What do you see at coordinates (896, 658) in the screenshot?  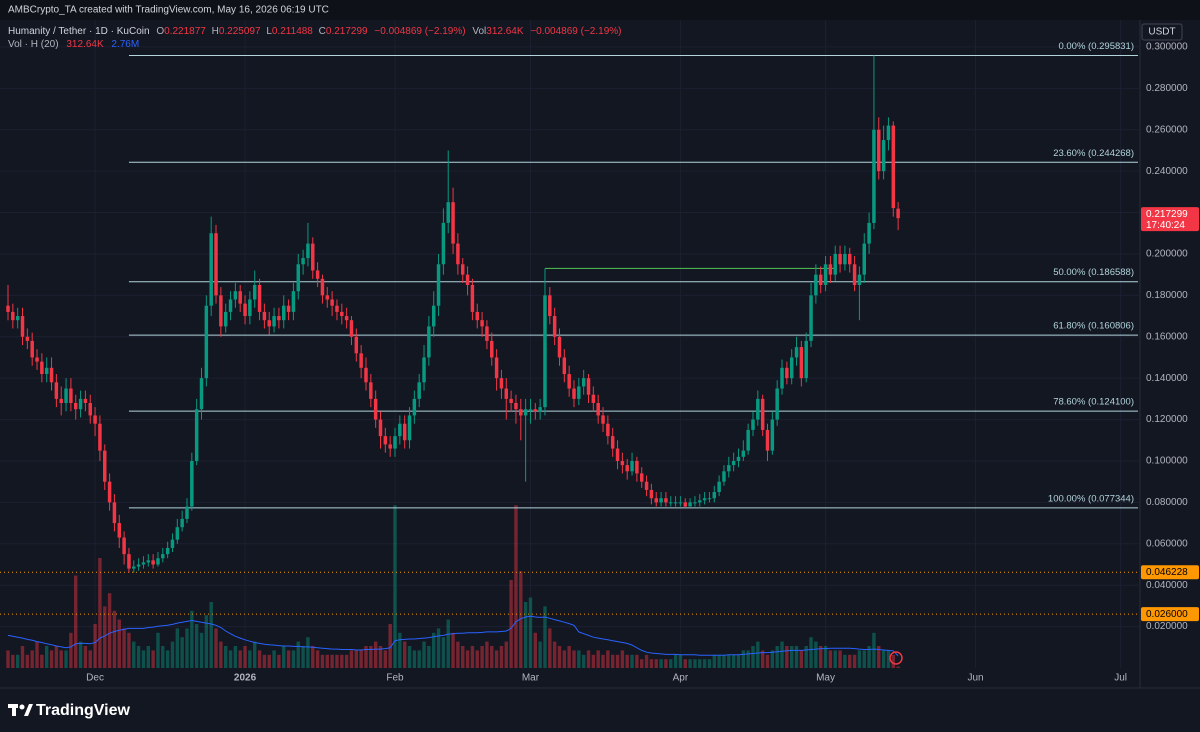 I see `alert-icon` at bounding box center [896, 658].